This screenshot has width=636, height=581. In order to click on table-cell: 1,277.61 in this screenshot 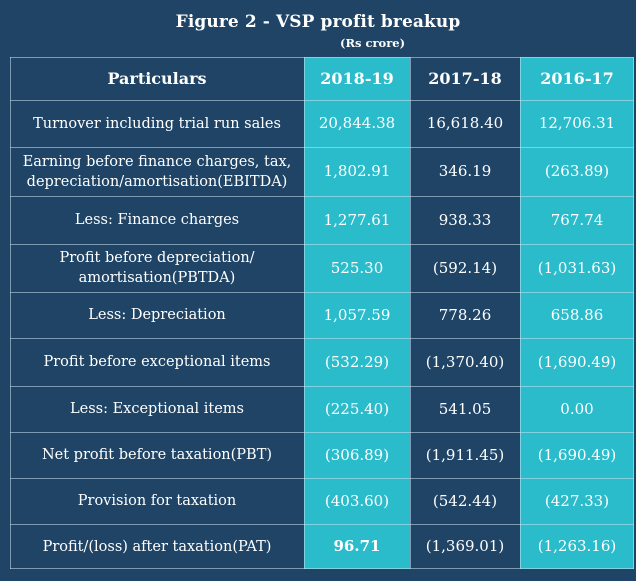, I will do `click(357, 219)`.